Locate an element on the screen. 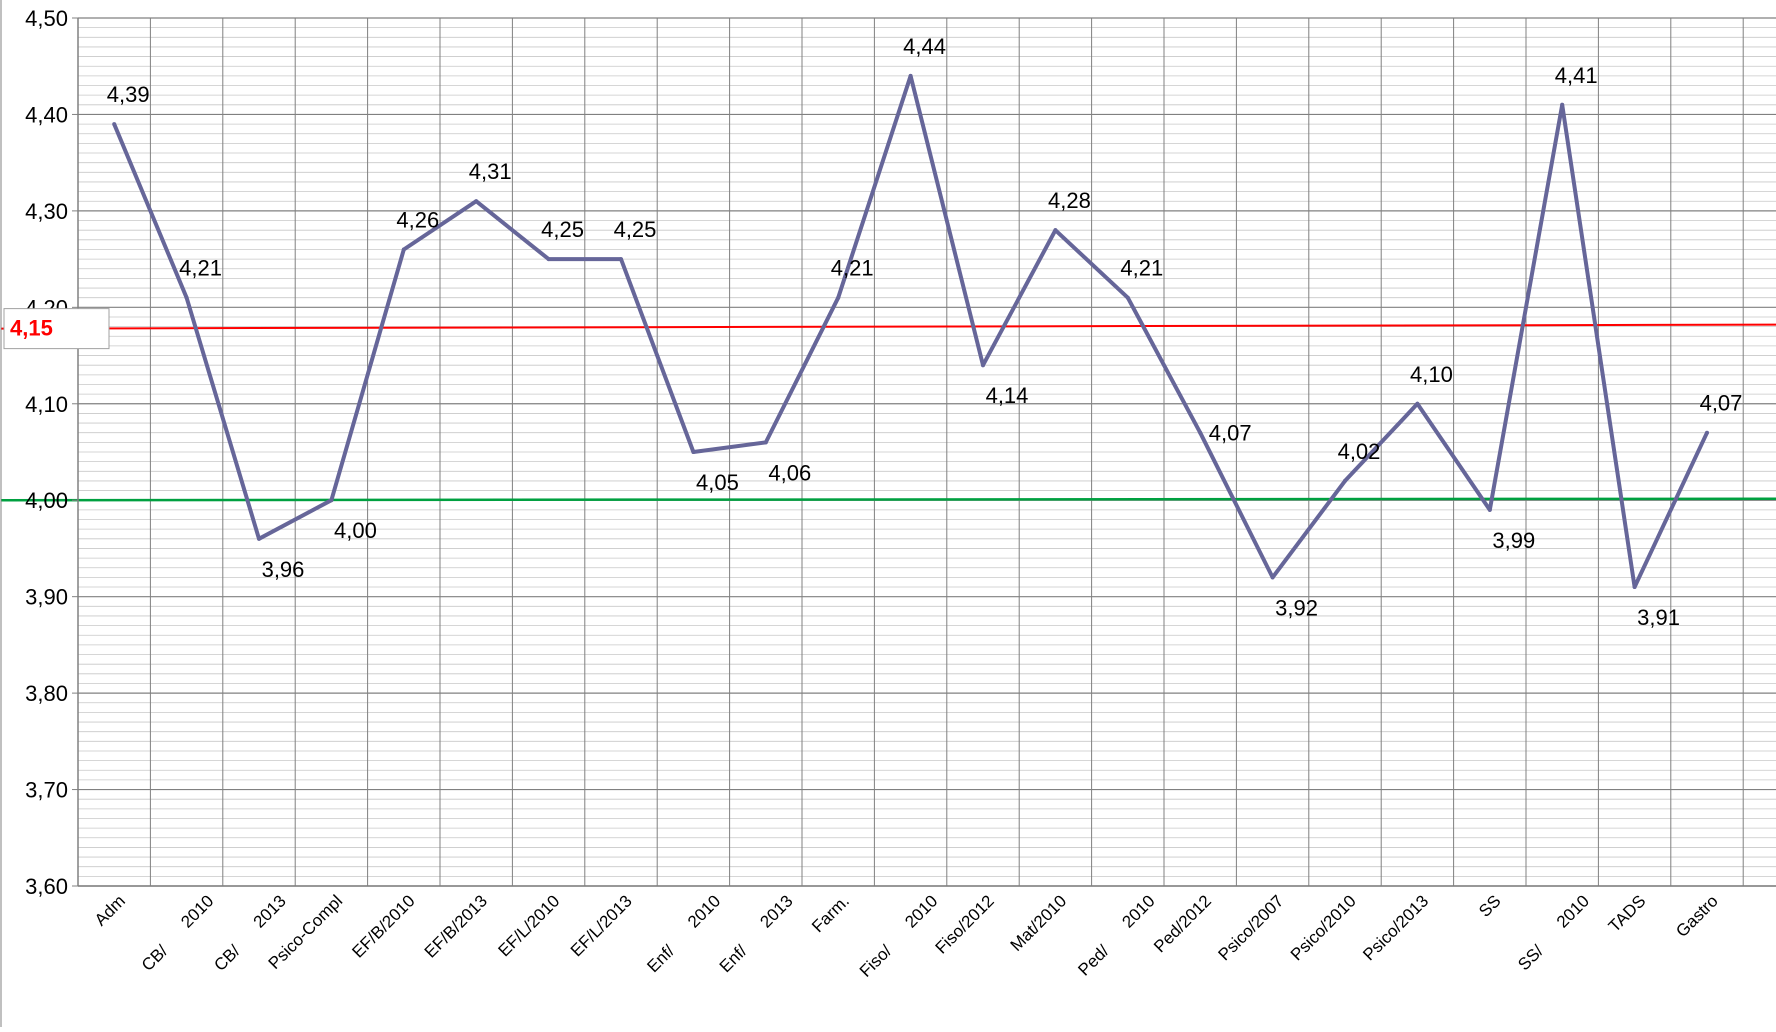 This screenshot has height=1032, width=1776. x-tick-label: EF/L/2010 is located at coordinates (529, 925).